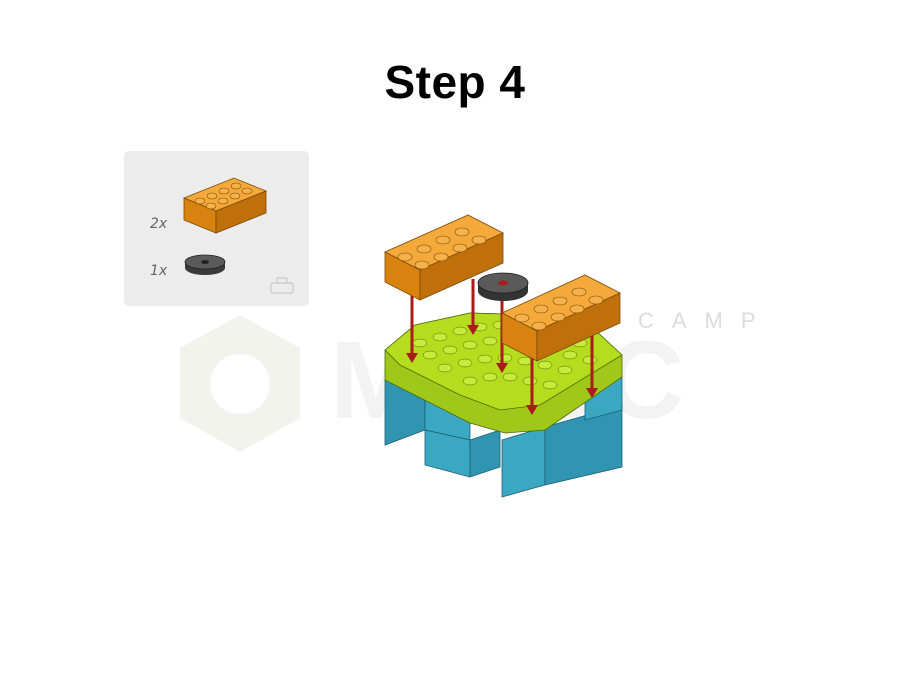 This screenshot has width=910, height=683. Describe the element at coordinates (561, 318) in the screenshot. I see `orange-brick-right` at that location.